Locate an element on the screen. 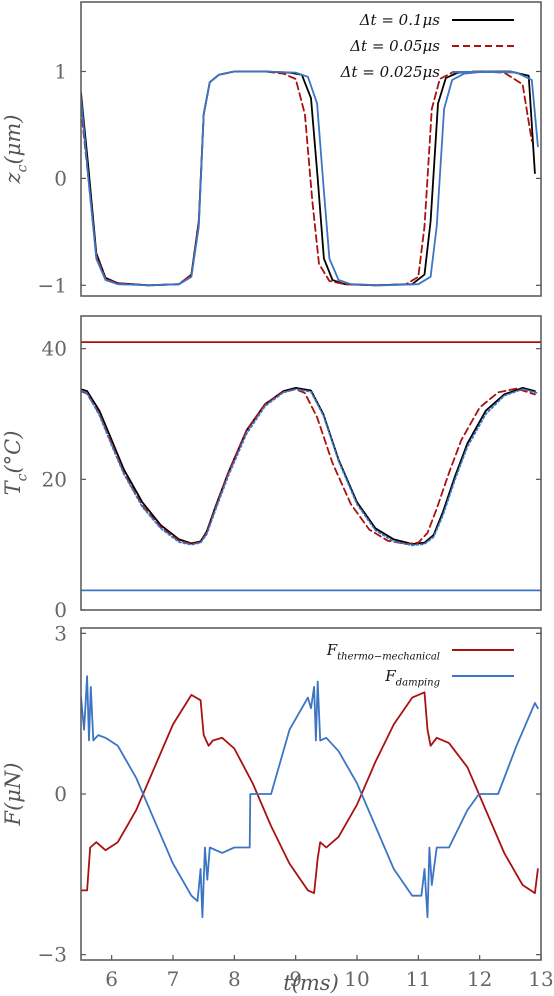 Image resolution: width=554 pixels, height=996 pixels. x-tick-label: 12 is located at coordinates (479, 979).